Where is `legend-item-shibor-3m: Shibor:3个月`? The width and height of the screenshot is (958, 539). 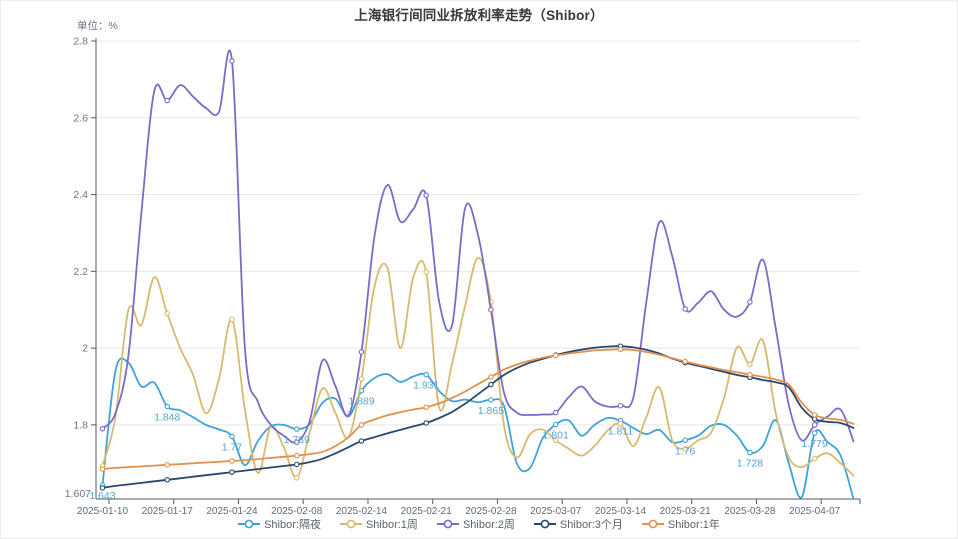
legend-item-shibor-3m: Shibor:3个月 is located at coordinates (578, 524).